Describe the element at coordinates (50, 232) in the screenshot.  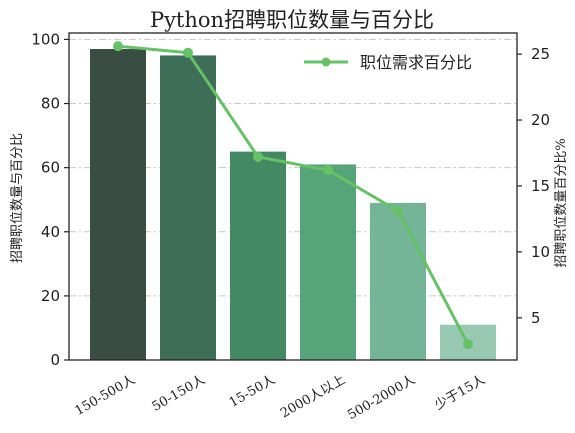
I see `left-tick-label: 40` at that location.